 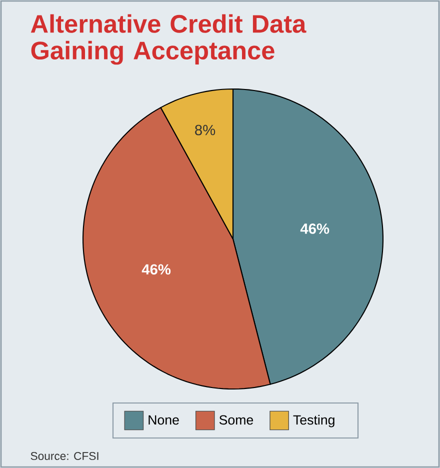 I want to click on data-label: 8%, so click(x=205, y=130).